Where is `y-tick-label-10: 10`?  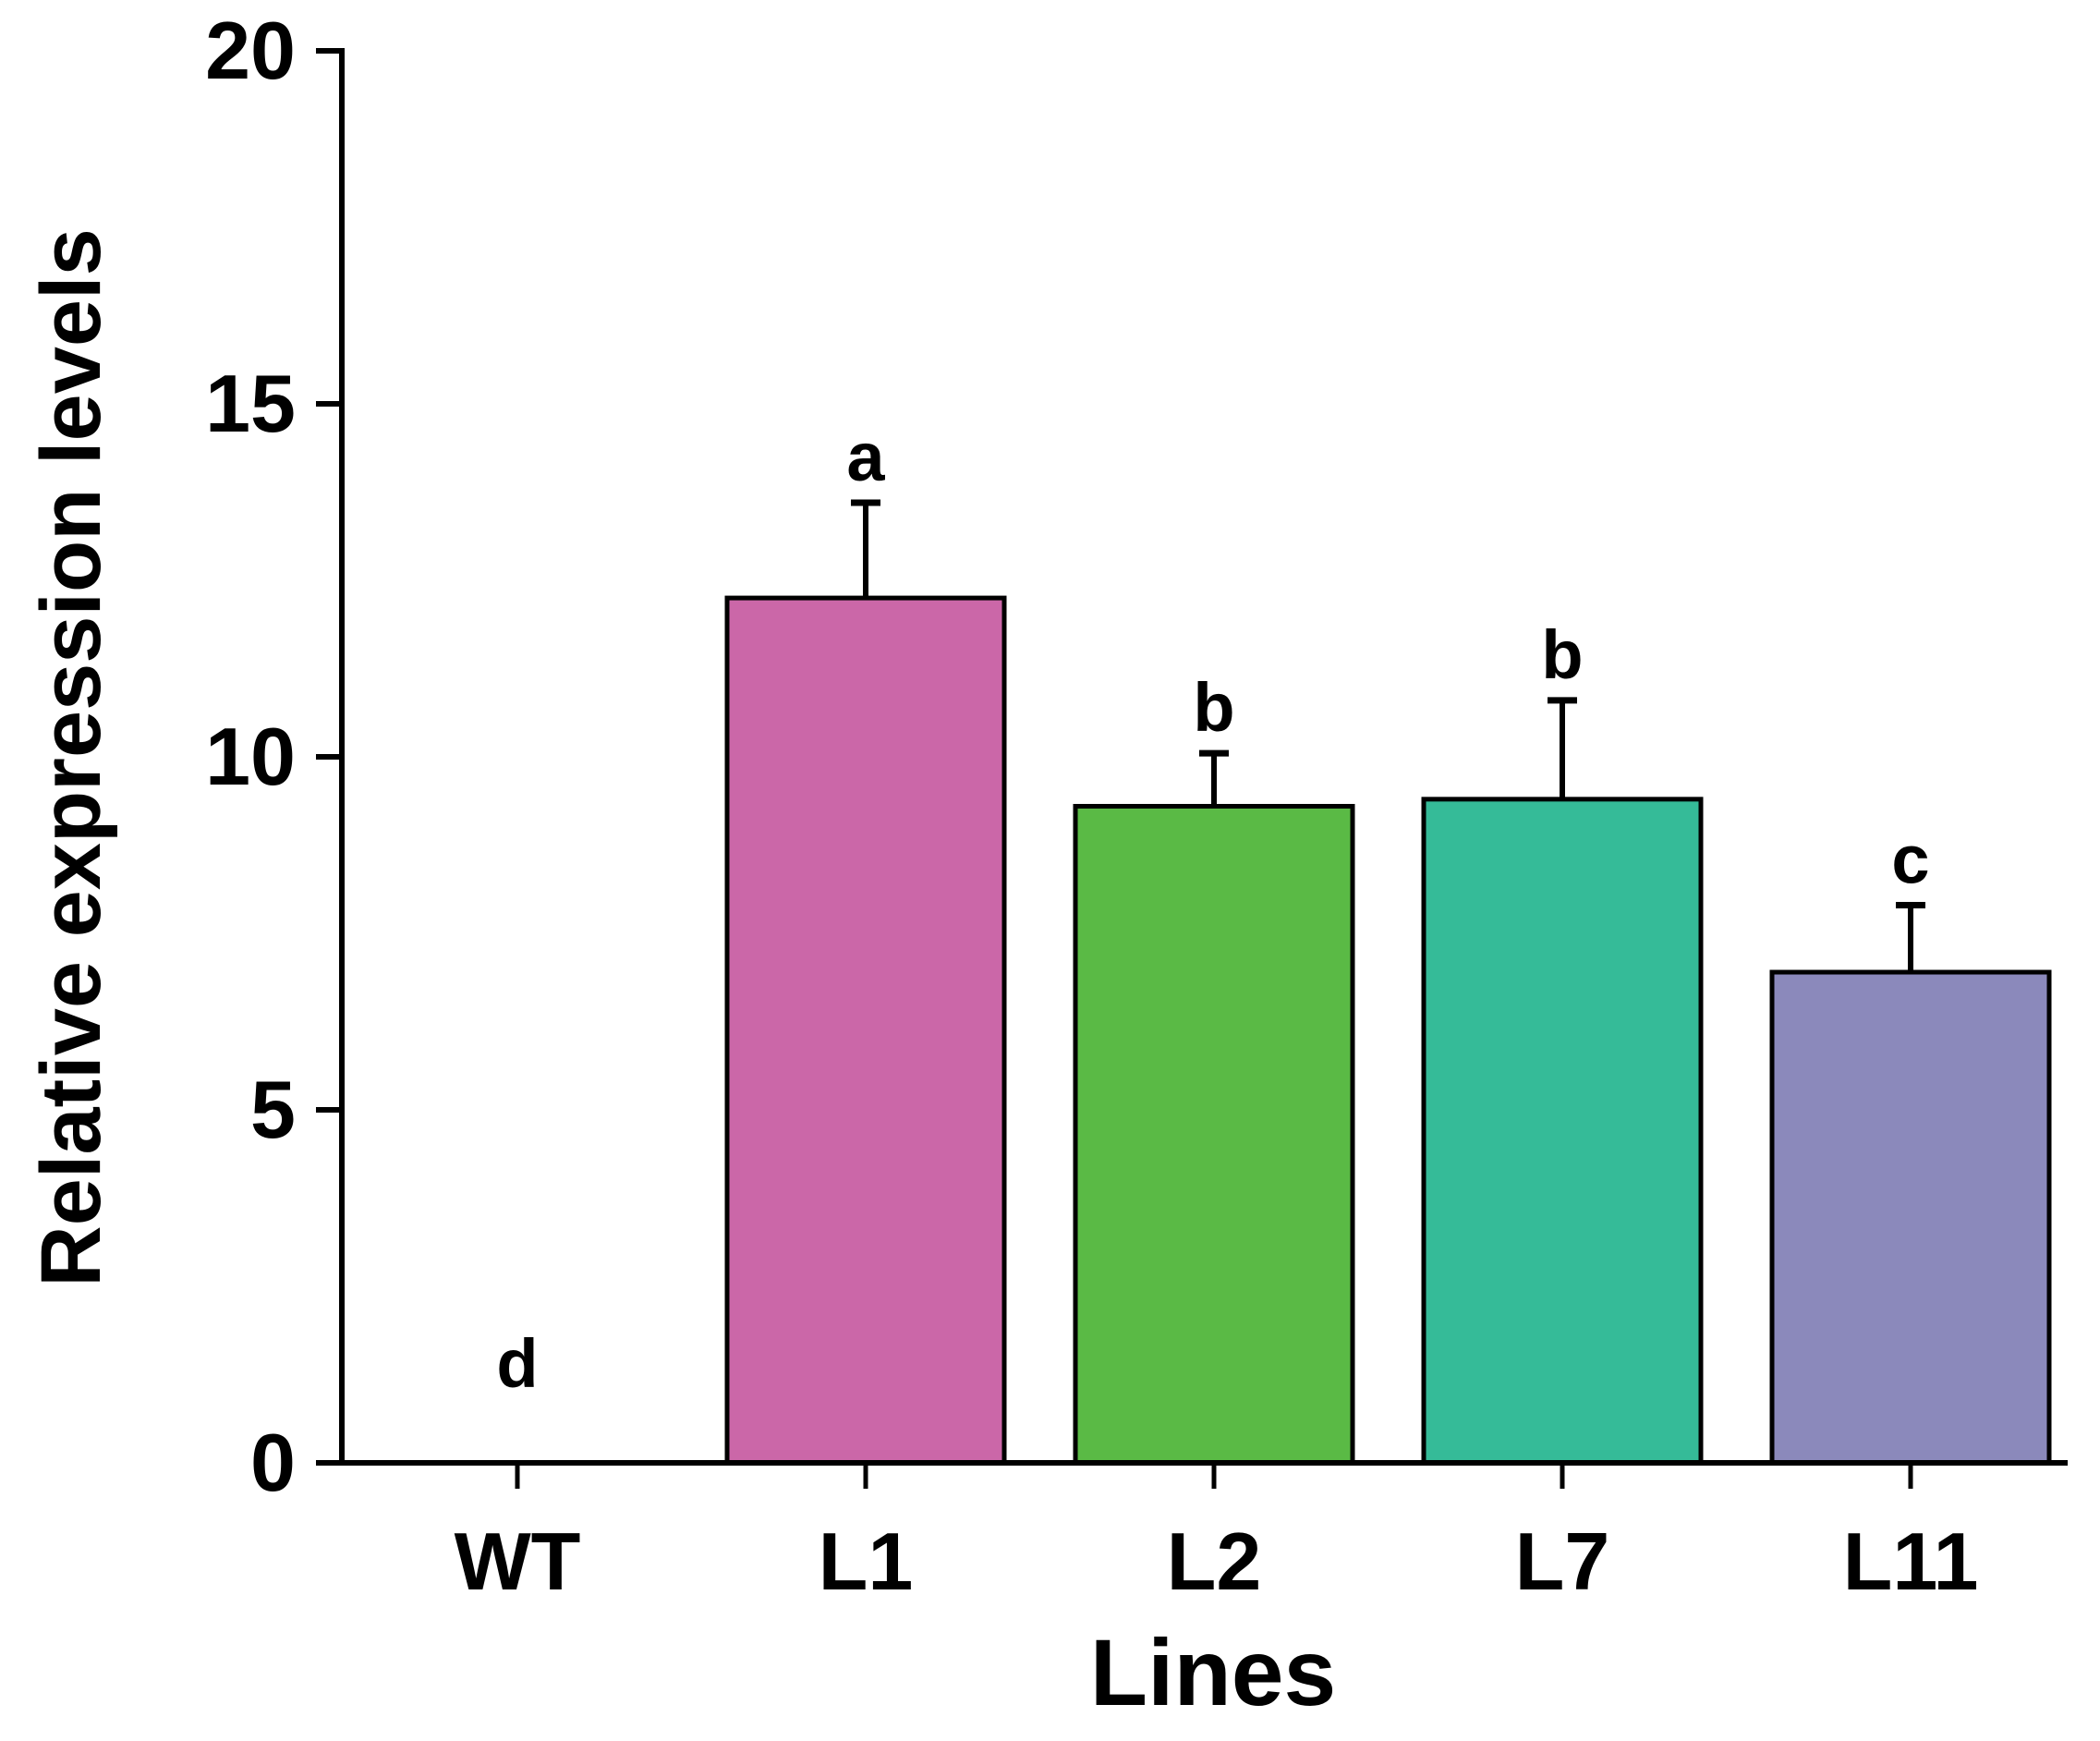 y-tick-label-10: 10 is located at coordinates (251, 756).